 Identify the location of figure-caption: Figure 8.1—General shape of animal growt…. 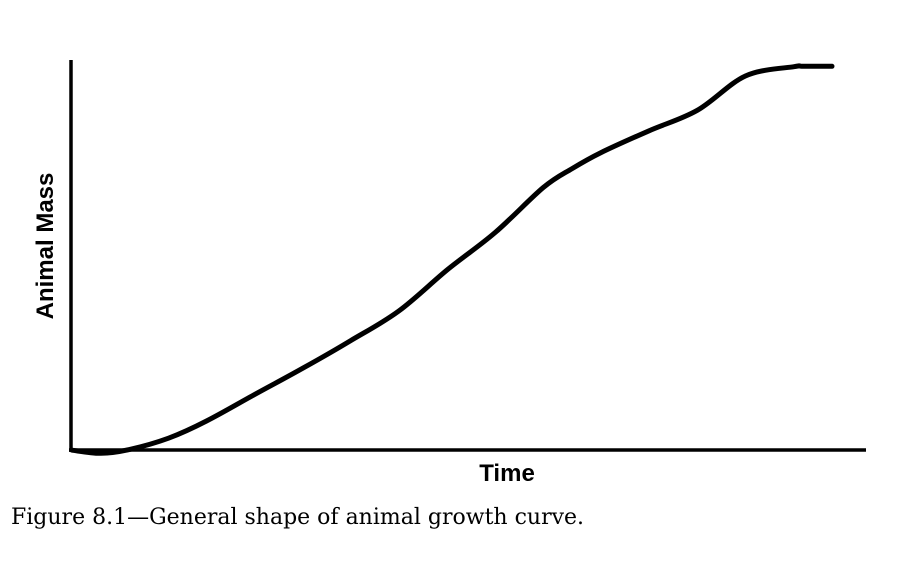
(298, 517).